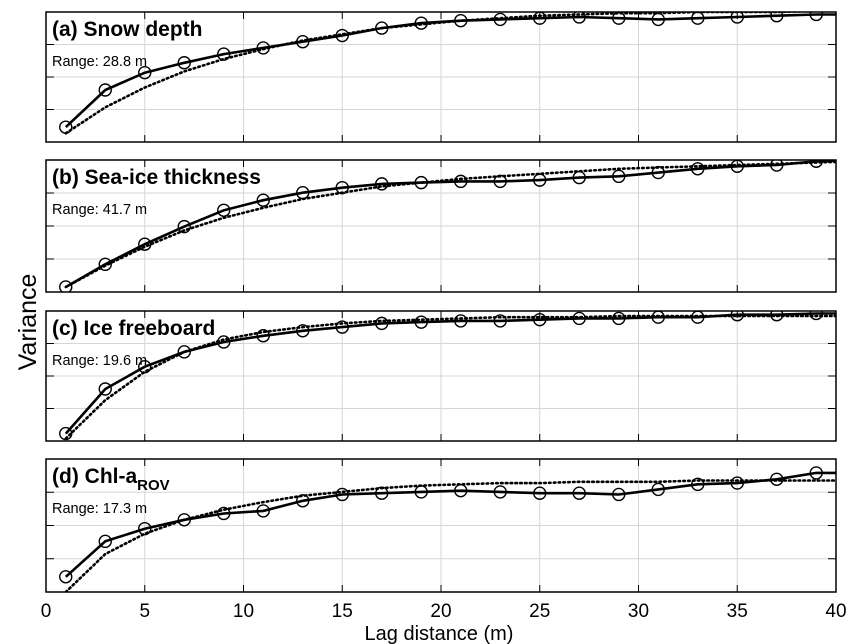  I want to click on panel-range-text: Range: 28.8 m, so click(99, 62).